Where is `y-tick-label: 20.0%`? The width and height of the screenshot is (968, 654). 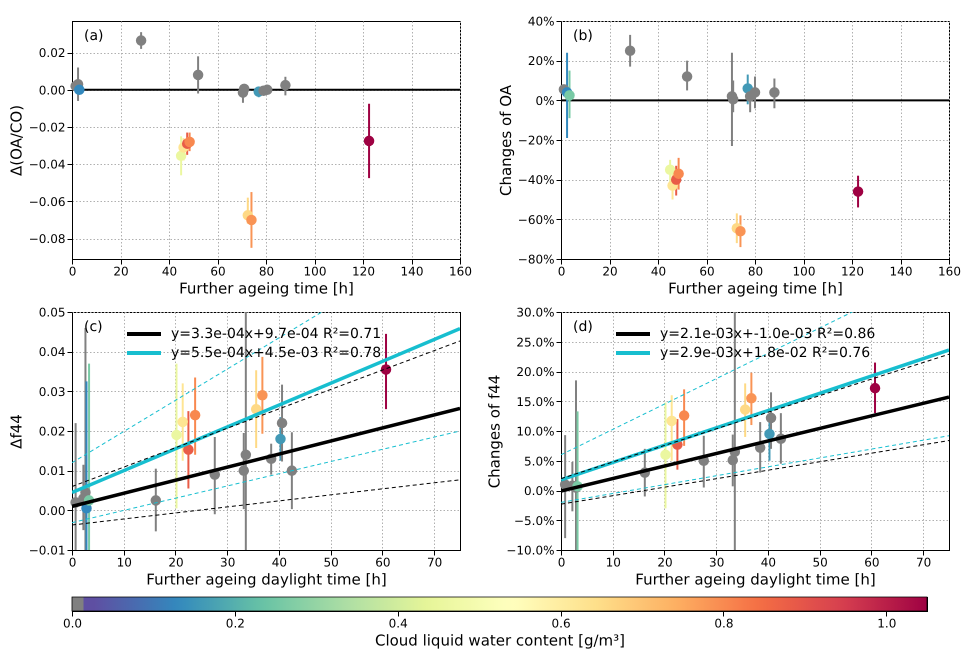
y-tick-label: 20.0% is located at coordinates (535, 372).